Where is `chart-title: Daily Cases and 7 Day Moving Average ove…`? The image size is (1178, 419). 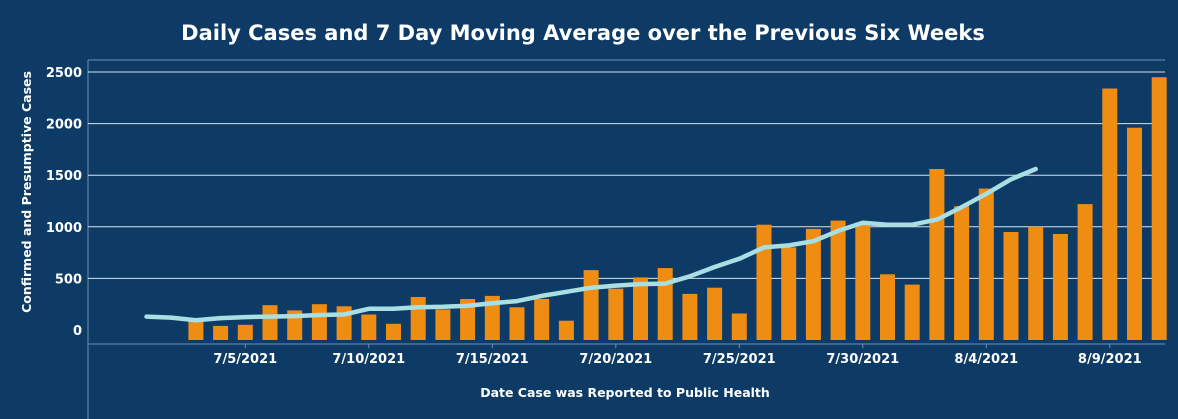
chart-title: Daily Cases and 7 Day Moving Average ove… is located at coordinates (583, 33).